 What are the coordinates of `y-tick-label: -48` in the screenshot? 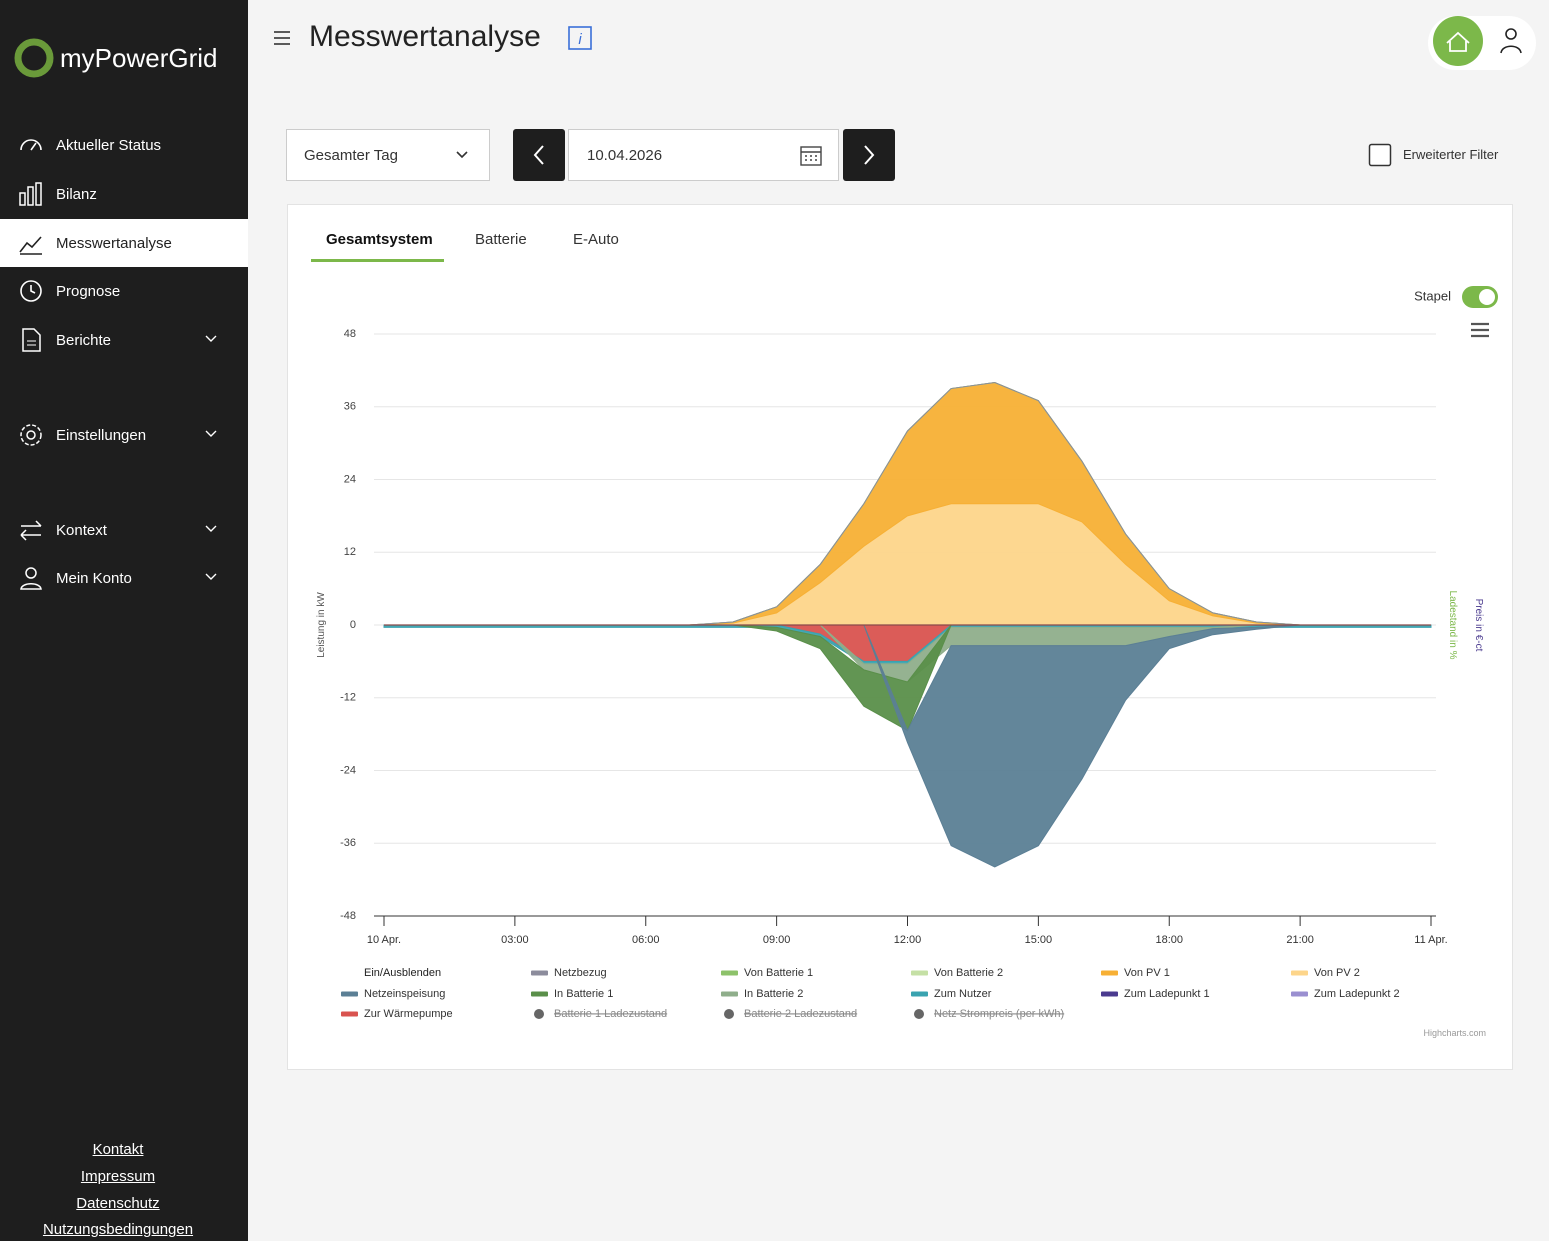 It's located at (348, 916).